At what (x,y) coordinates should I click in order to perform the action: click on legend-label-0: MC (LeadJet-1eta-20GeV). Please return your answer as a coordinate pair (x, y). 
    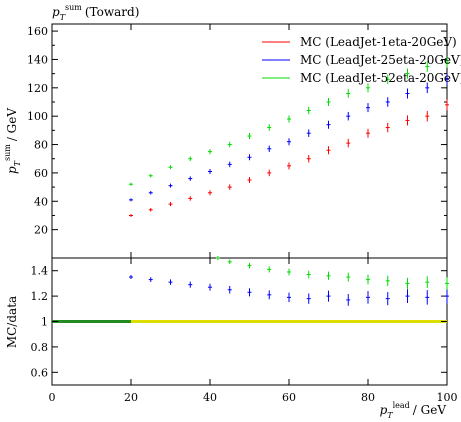
    Looking at the image, I should click on (378, 42).